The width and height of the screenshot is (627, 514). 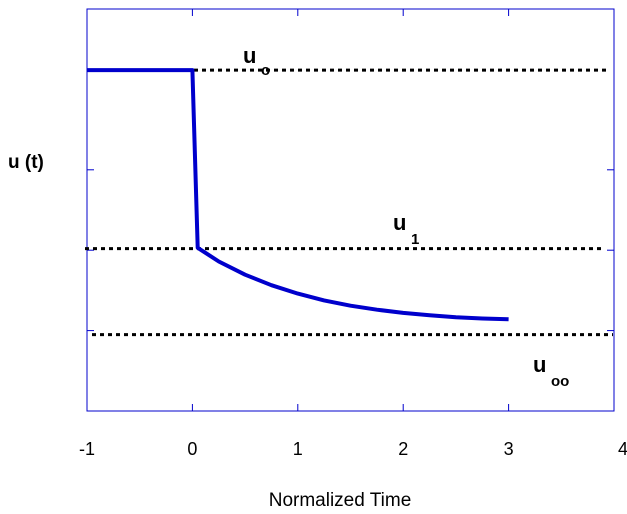 I want to click on reference-label-sub-0: o, so click(x=265, y=70).